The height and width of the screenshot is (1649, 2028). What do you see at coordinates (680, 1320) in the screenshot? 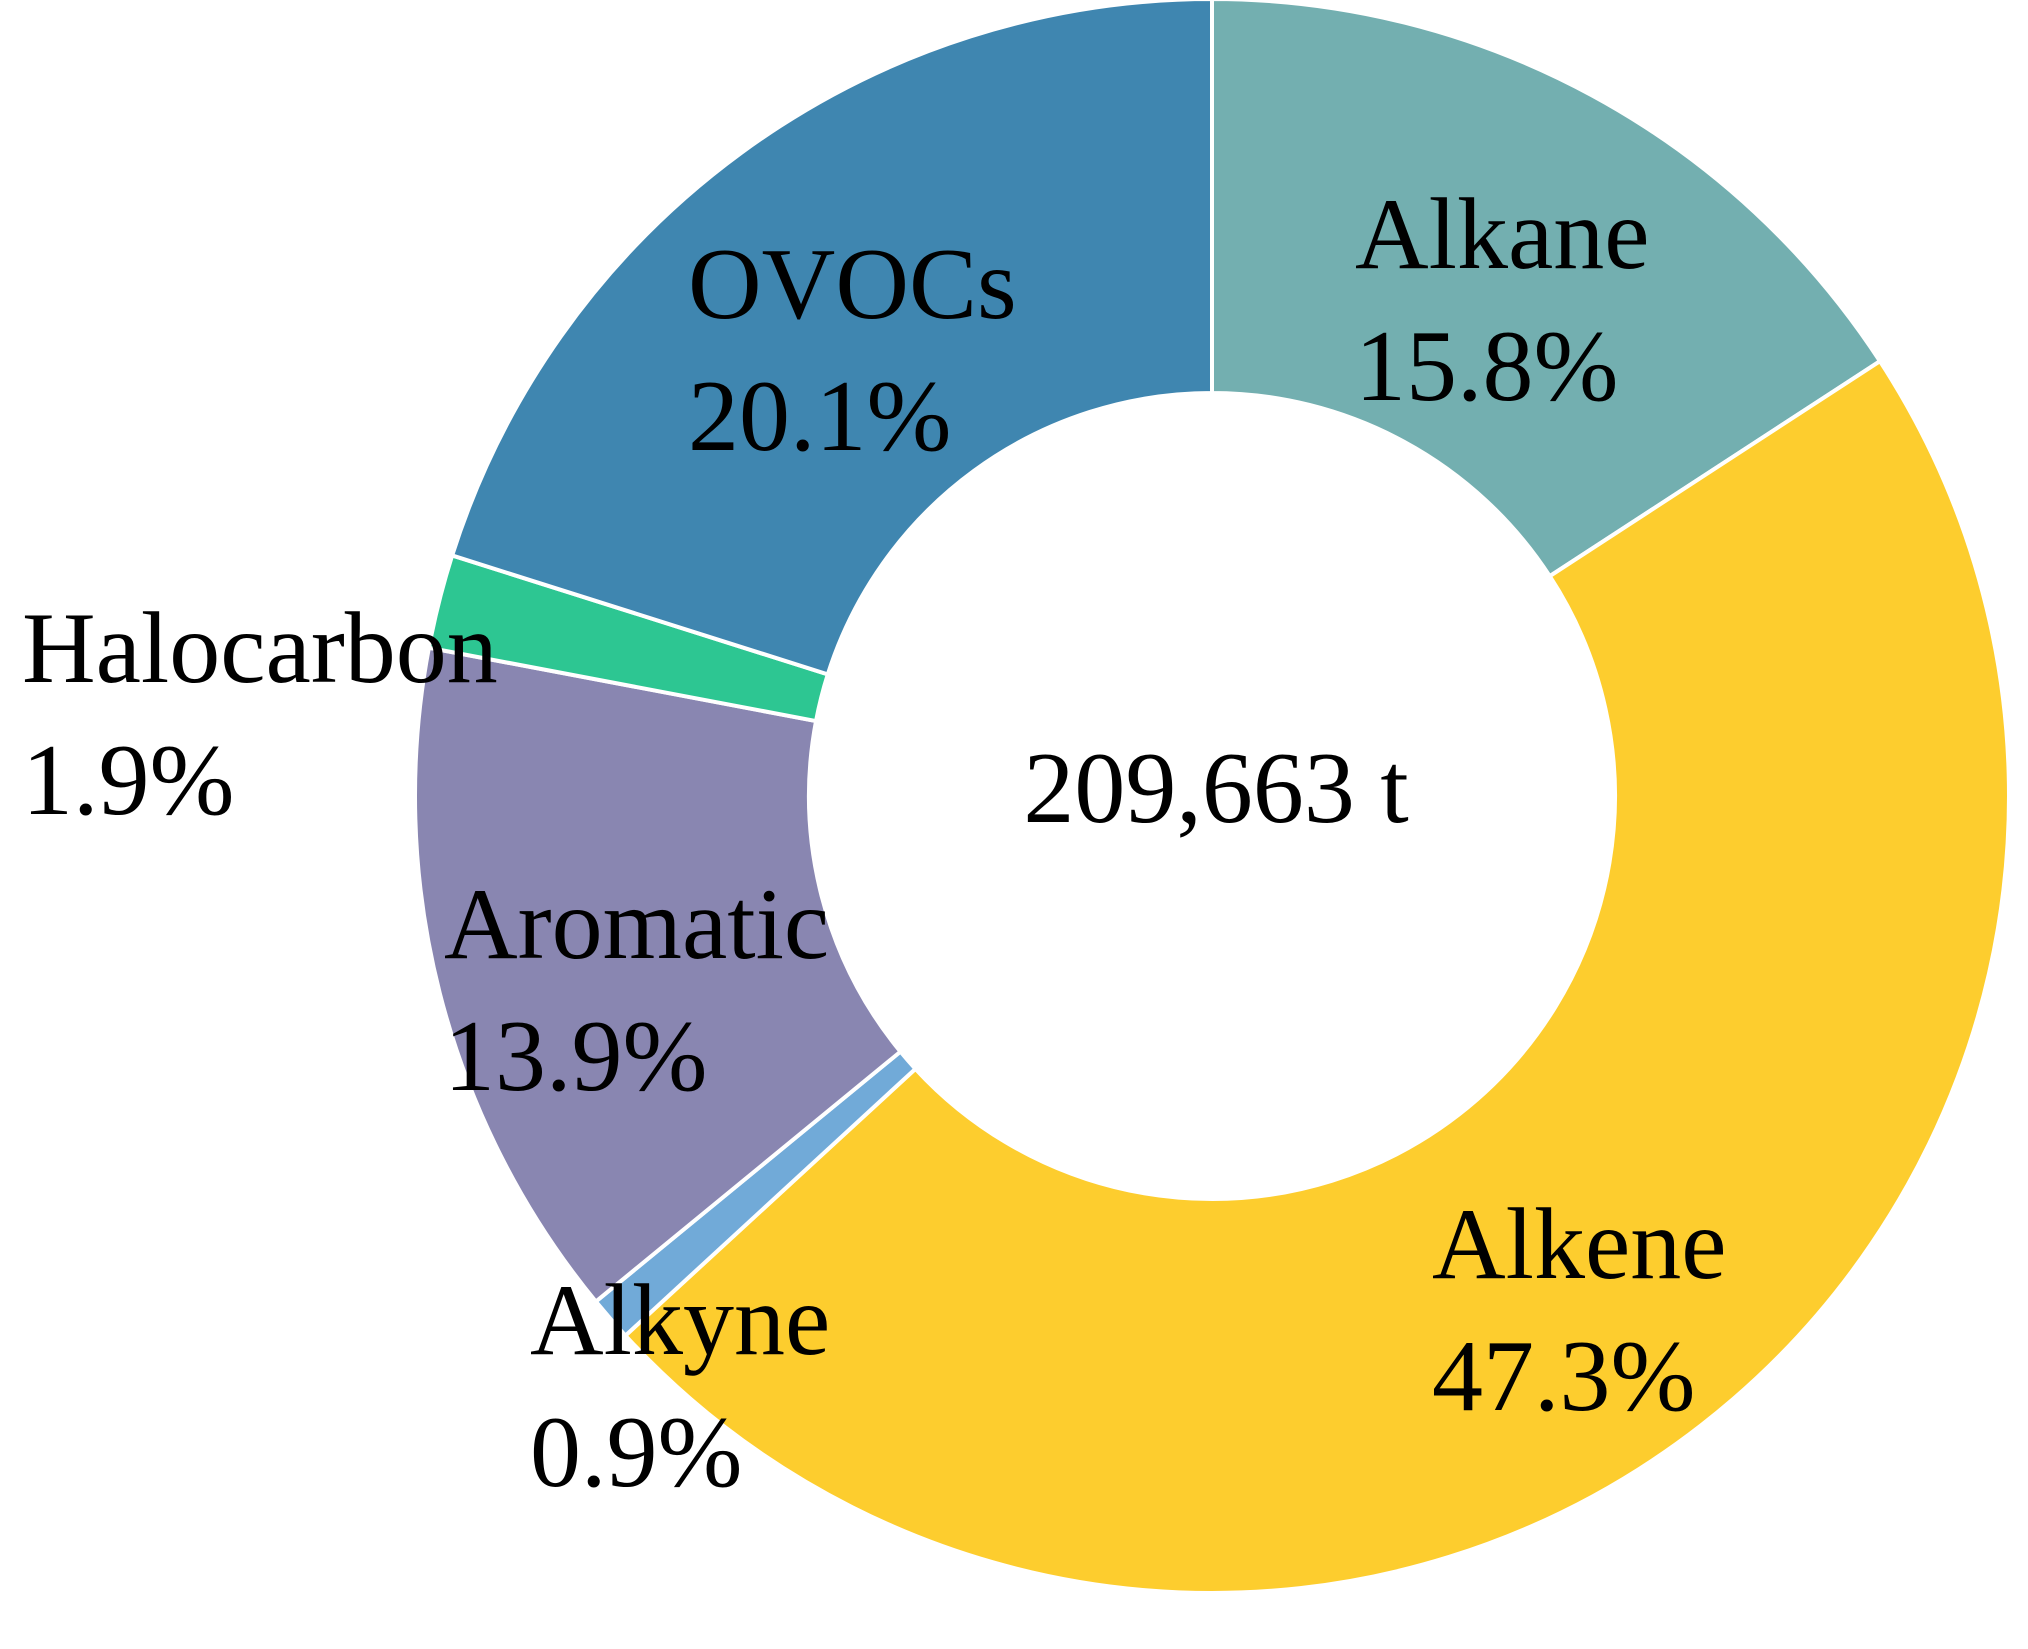
I see `slice-label-alkyne: Alkyne` at bounding box center [680, 1320].